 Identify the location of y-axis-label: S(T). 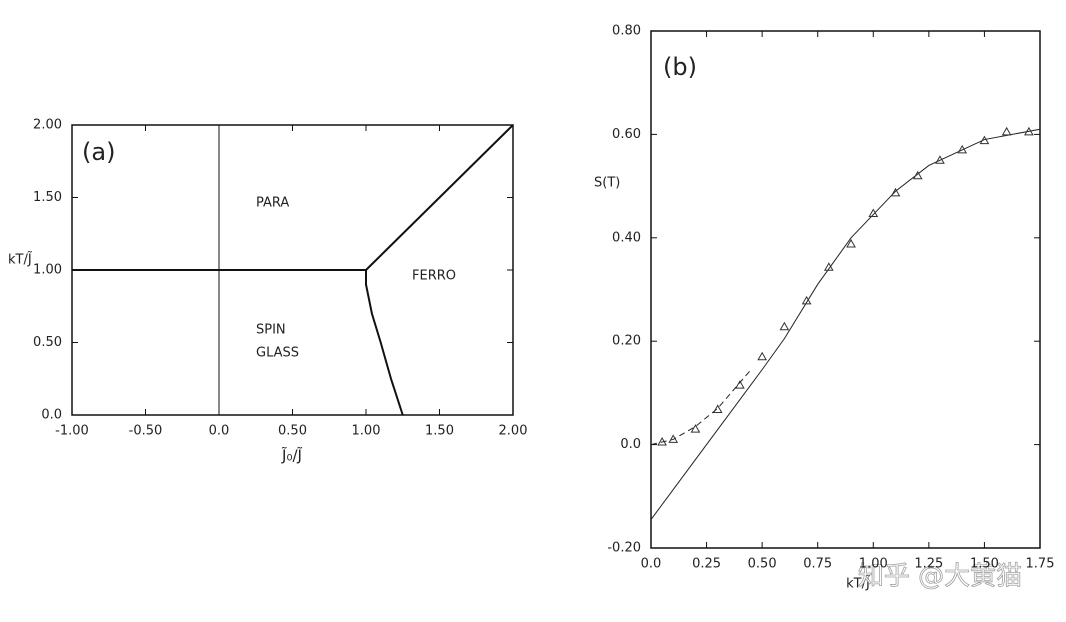
(607, 183).